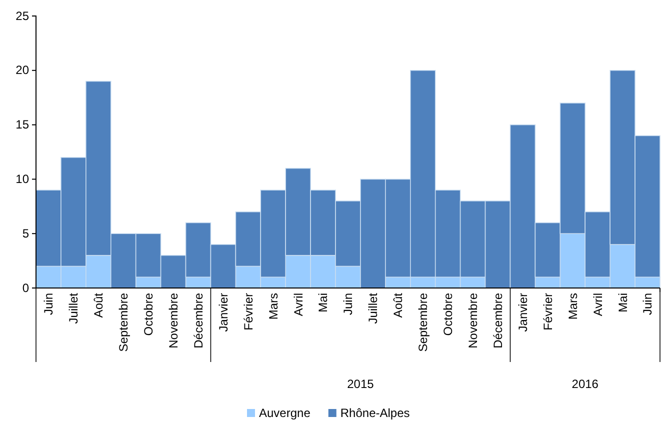  I want to click on y-tick-label: 10, so click(23, 179).